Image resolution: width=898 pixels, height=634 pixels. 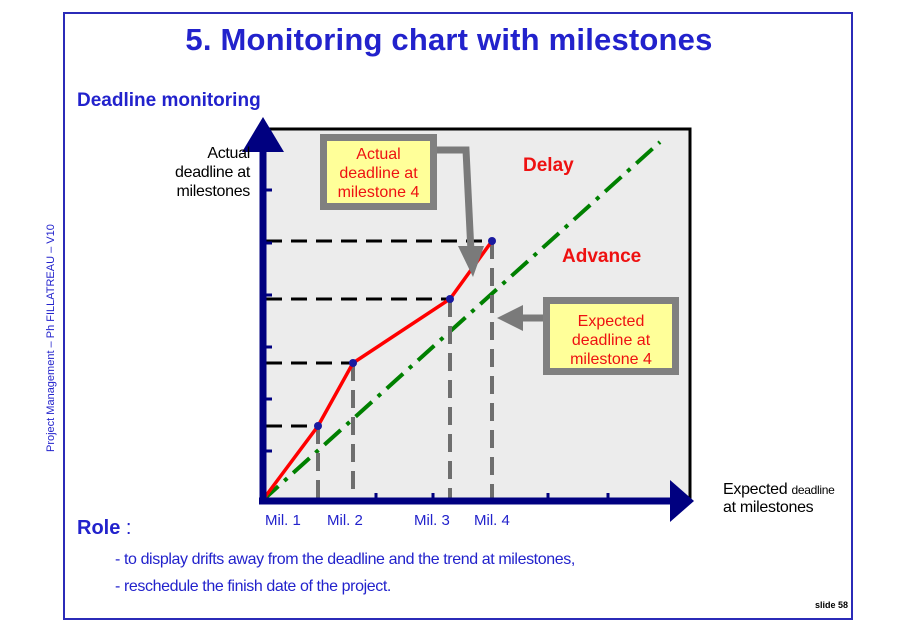 I want to click on expected-callout-line2: deadline at, so click(x=611, y=340).